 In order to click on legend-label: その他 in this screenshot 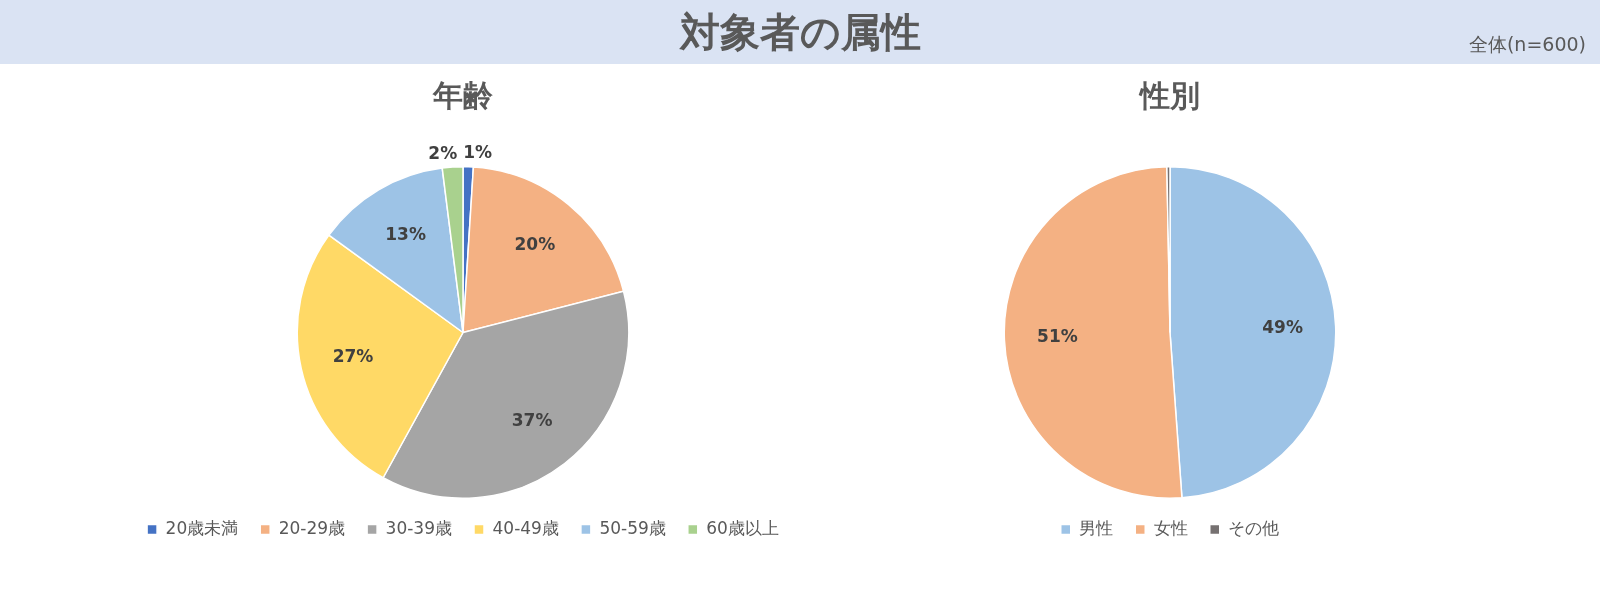, I will do `click(1254, 527)`.